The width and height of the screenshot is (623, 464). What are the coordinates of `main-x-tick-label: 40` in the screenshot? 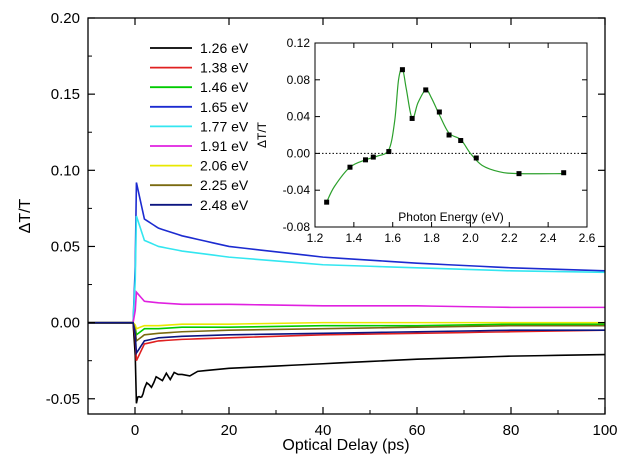 It's located at (323, 430).